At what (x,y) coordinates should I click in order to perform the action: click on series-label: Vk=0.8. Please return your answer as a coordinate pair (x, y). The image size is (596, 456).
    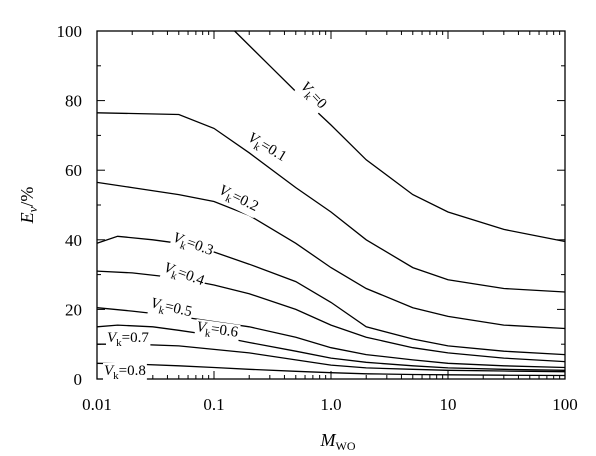
    Looking at the image, I should click on (125, 372).